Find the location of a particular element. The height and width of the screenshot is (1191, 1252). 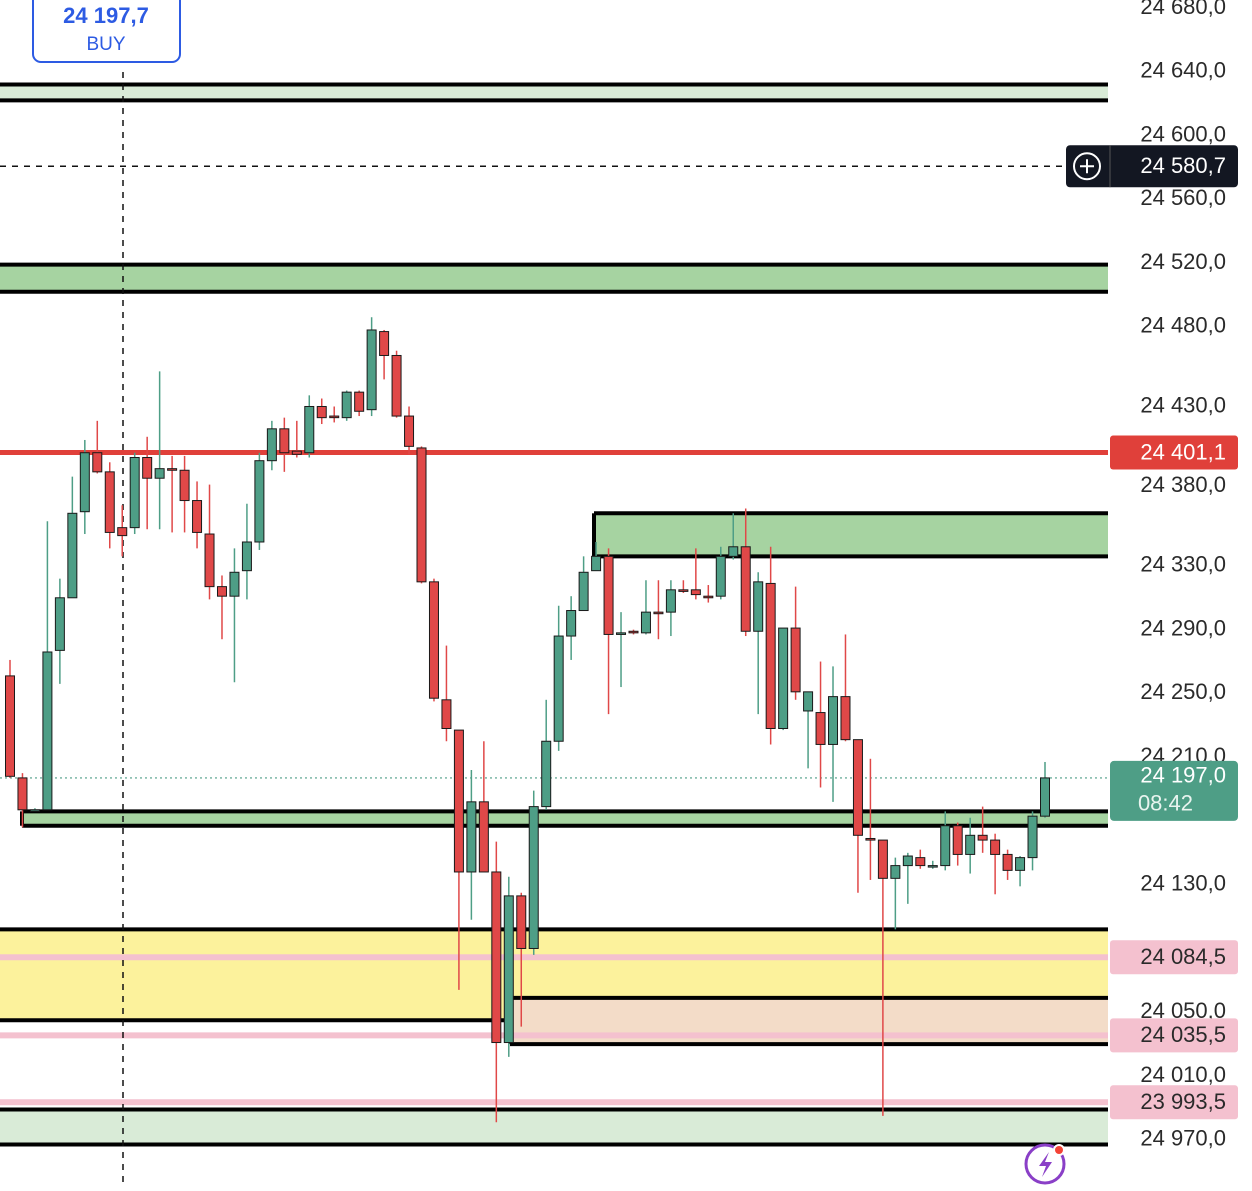

price-badge-label: 24 401,1 is located at coordinates (1183, 451).